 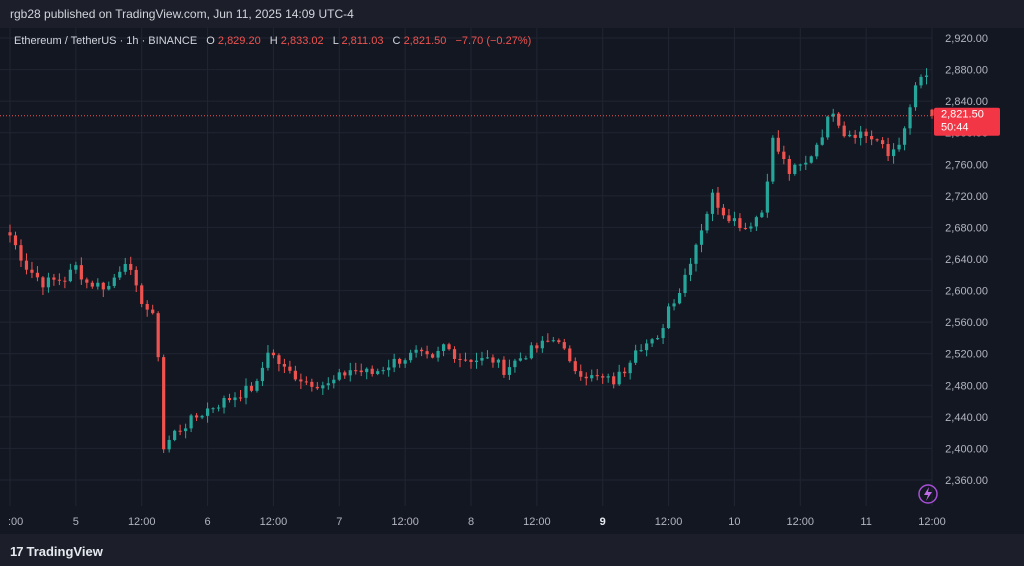 I want to click on y-tick-label: 2,480.00, so click(x=966, y=386).